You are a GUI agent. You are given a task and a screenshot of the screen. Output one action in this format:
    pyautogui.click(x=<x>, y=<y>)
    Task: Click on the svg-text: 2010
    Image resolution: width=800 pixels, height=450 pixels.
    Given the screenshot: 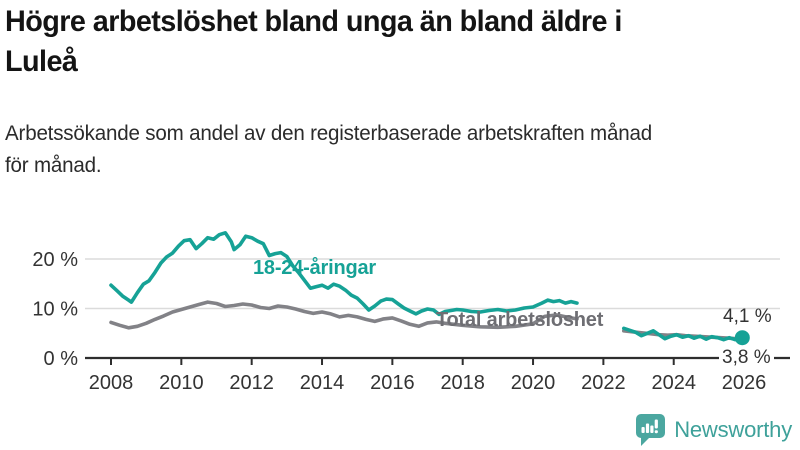 What is the action you would take?
    pyautogui.click(x=181, y=383)
    